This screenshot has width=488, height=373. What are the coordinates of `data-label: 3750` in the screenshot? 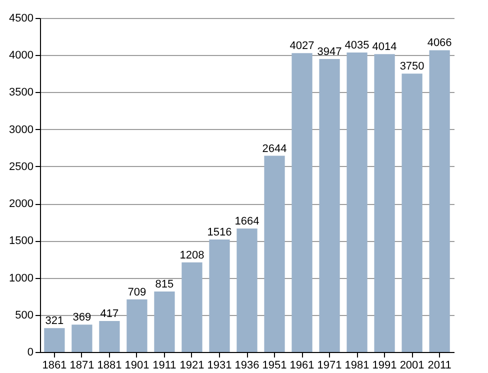 It's located at (412, 66).